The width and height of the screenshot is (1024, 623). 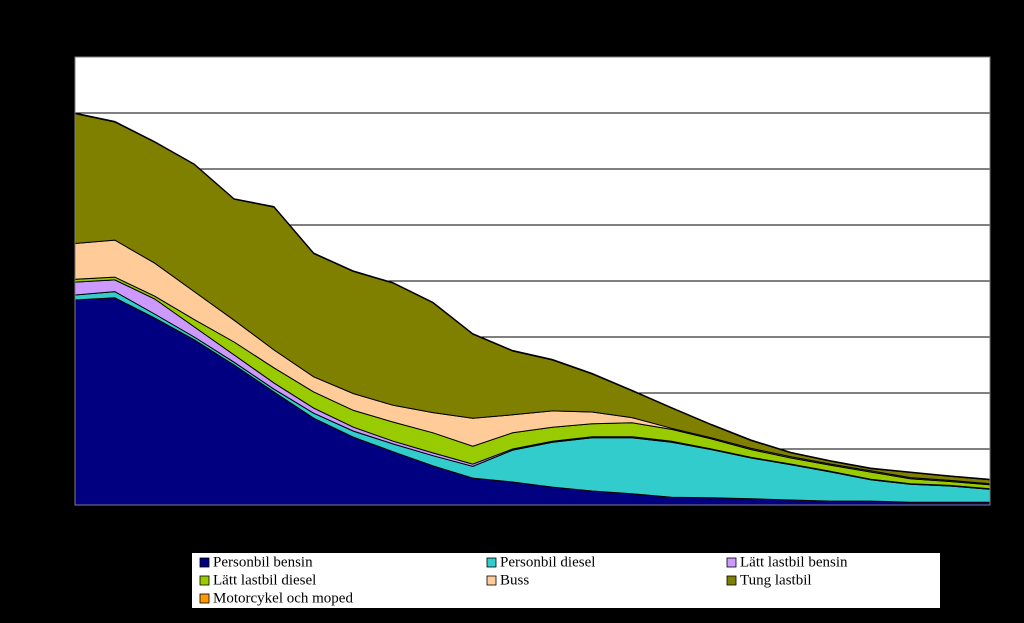 What do you see at coordinates (66, 504) in the screenshot?
I see `y-tick-label: 0` at bounding box center [66, 504].